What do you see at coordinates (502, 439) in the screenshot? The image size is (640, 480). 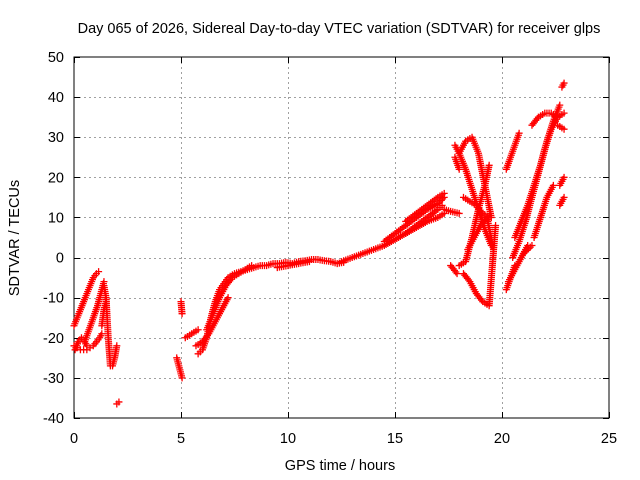 I see `x-tick-label: 20` at bounding box center [502, 439].